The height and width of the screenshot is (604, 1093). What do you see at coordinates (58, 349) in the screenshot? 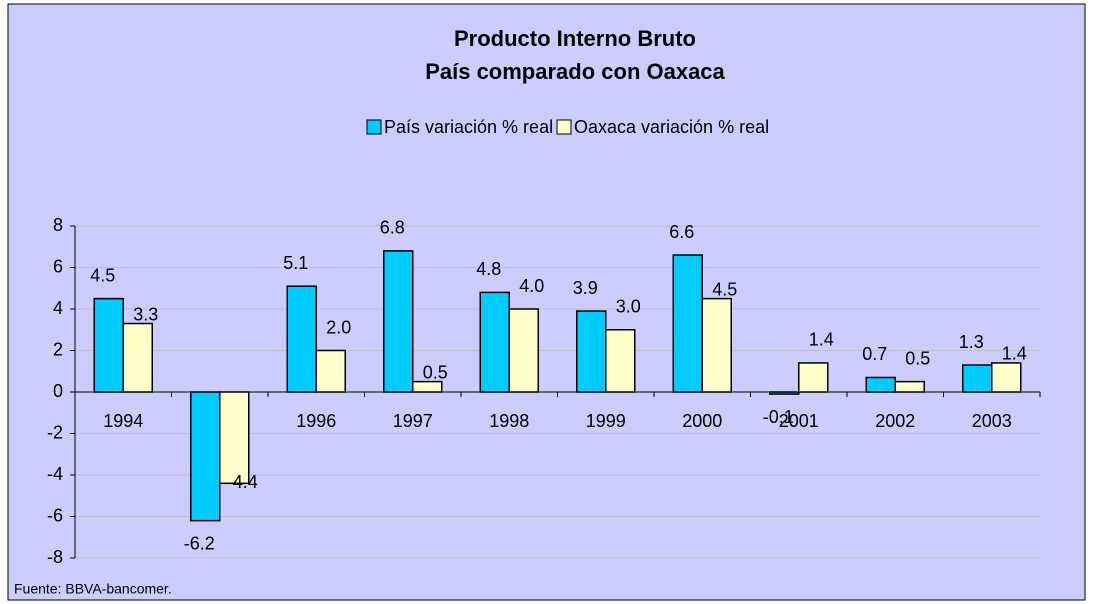
I see `y-tick-label: 2` at bounding box center [58, 349].